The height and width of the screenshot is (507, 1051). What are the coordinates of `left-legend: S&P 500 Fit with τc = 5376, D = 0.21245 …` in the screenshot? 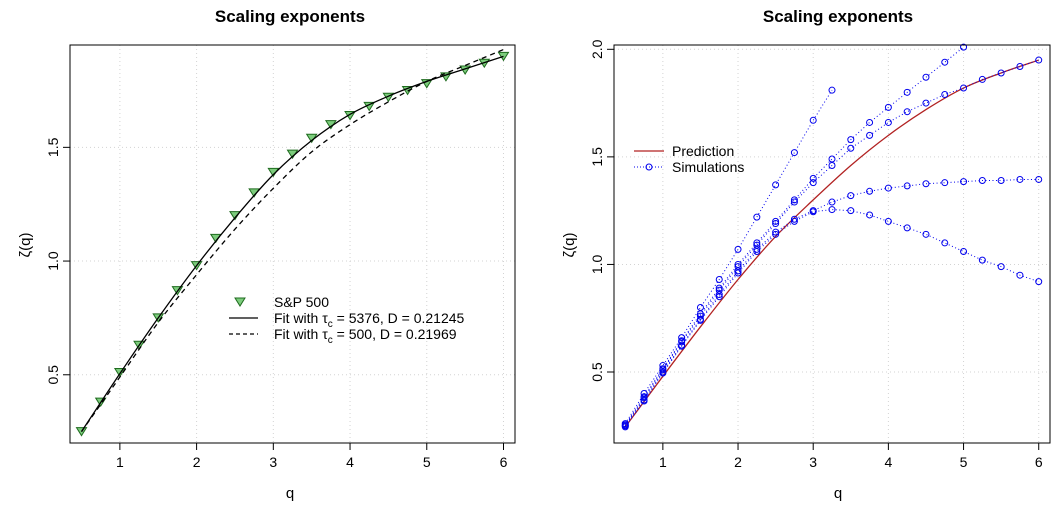 It's located at (347, 320).